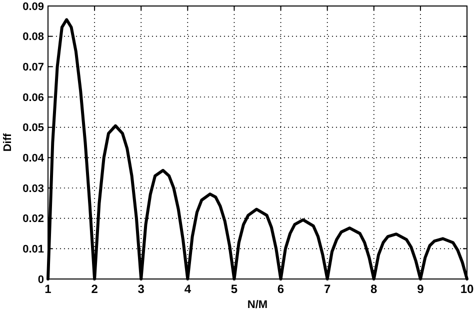 This screenshot has height=311, width=474. Describe the element at coordinates (33, 98) in the screenshot. I see `y-tick-label: 0.06` at that location.